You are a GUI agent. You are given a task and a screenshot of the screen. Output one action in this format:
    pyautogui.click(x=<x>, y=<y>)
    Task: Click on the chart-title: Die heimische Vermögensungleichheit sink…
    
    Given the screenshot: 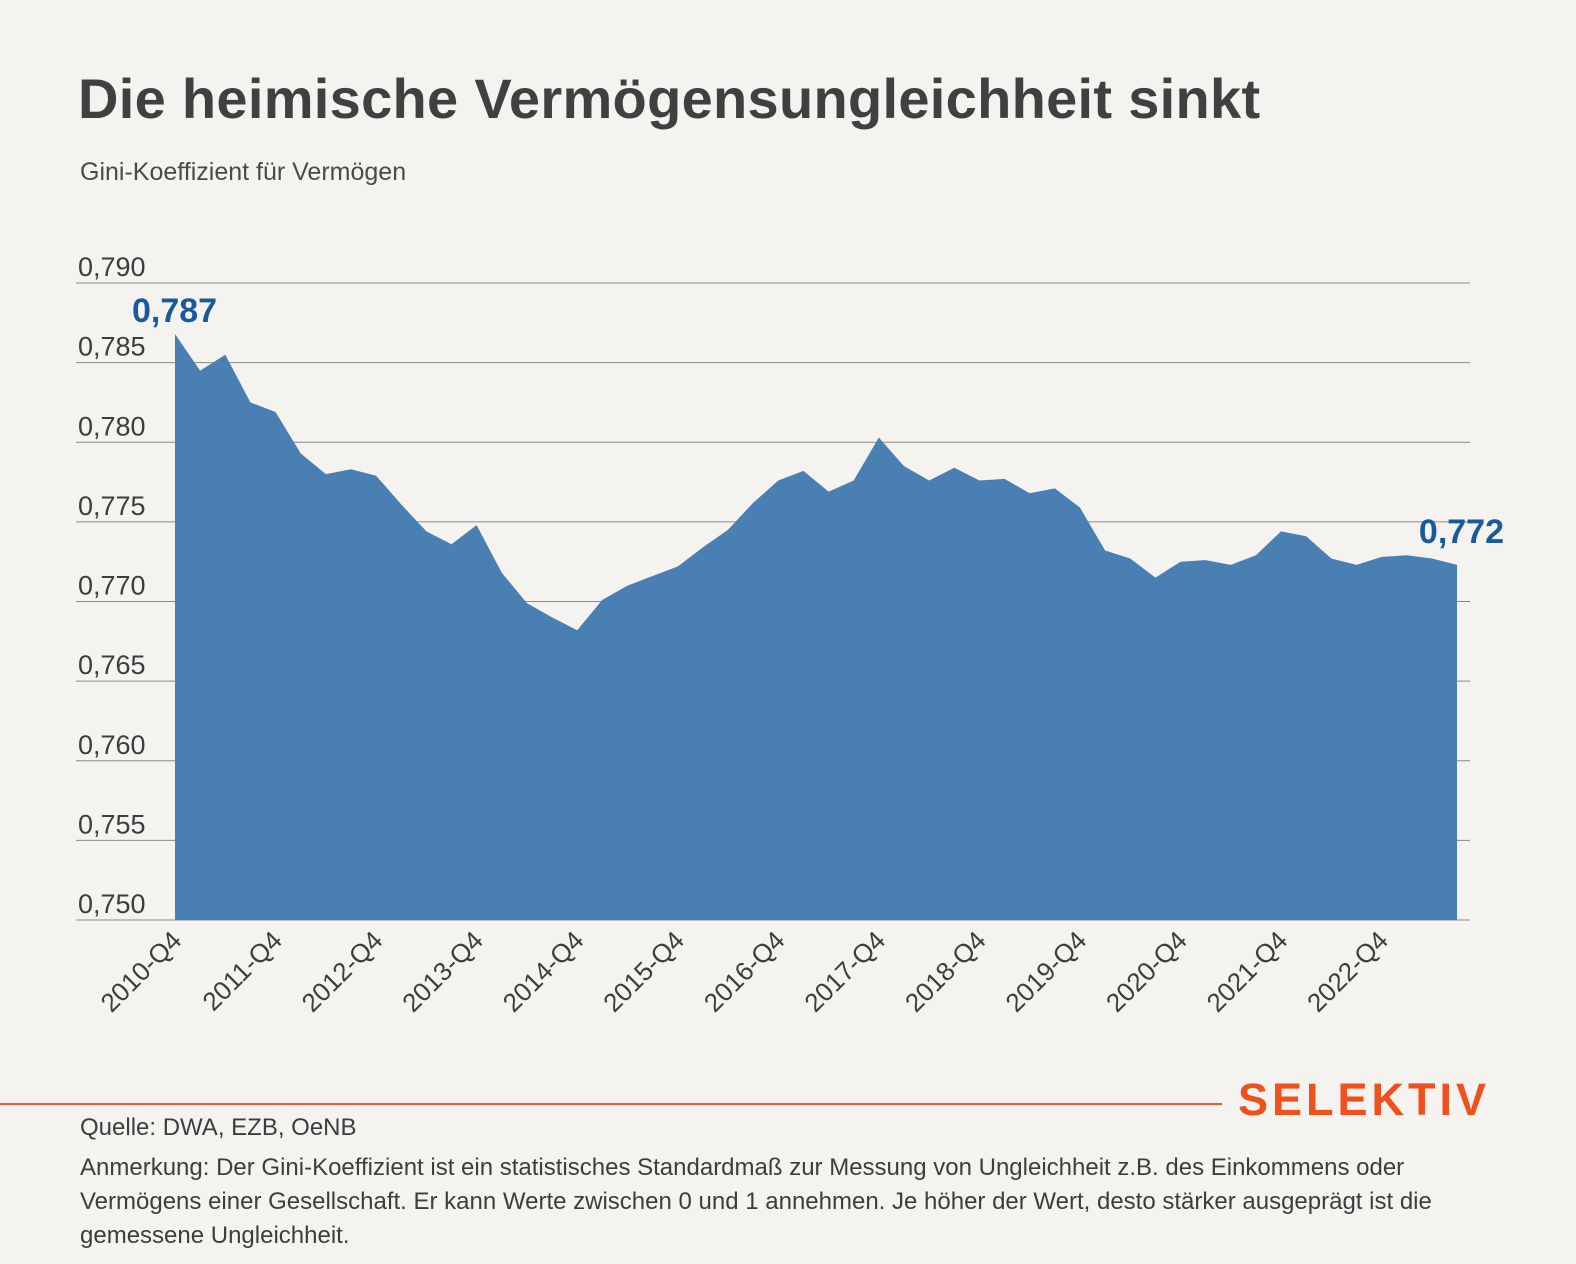 What is the action you would take?
    pyautogui.click(x=669, y=98)
    